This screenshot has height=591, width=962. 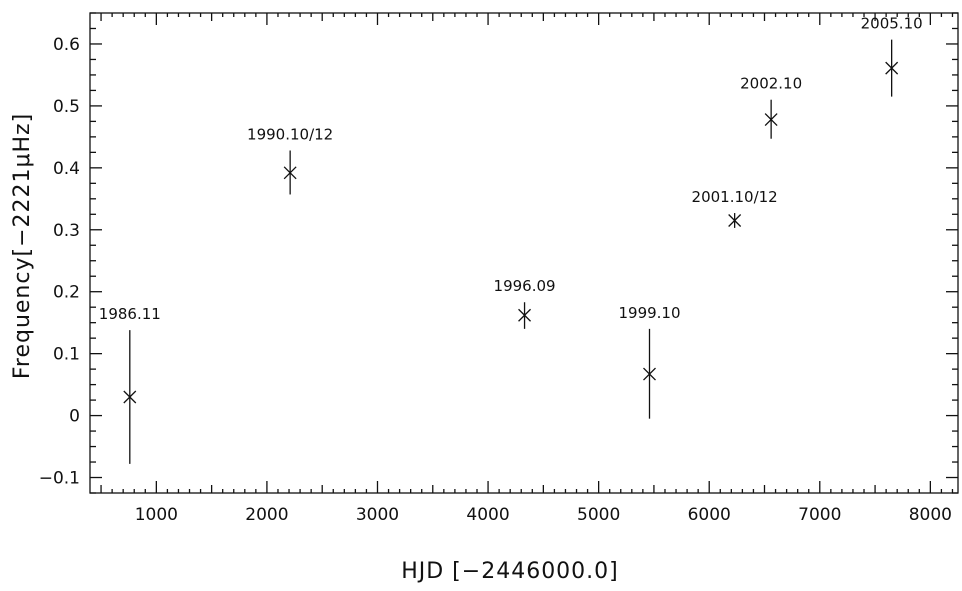 I want to click on y-tick-label: 0.5, so click(x=66, y=107).